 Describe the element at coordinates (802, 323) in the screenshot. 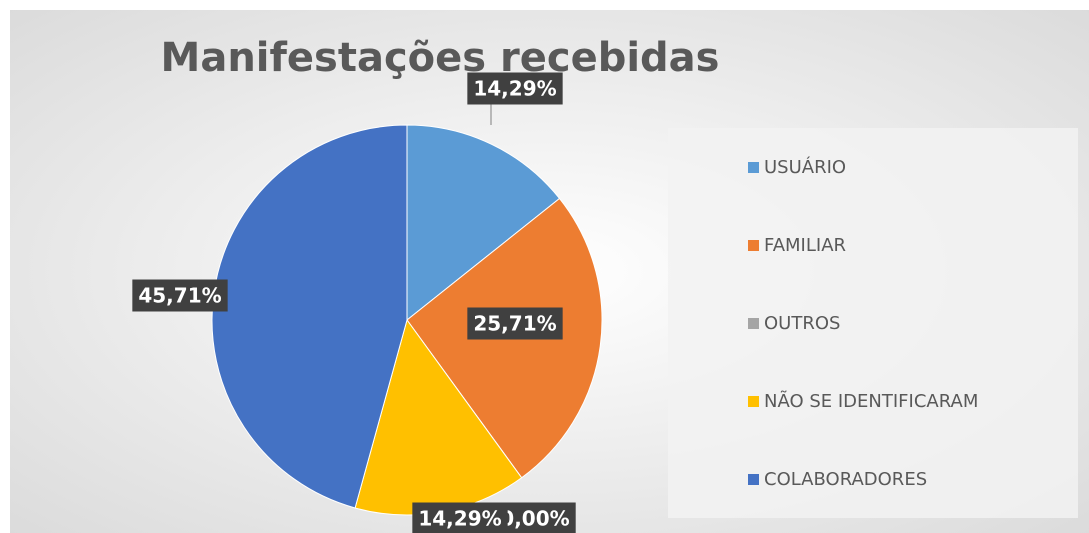

I see `legend-label: OUTROS` at that location.